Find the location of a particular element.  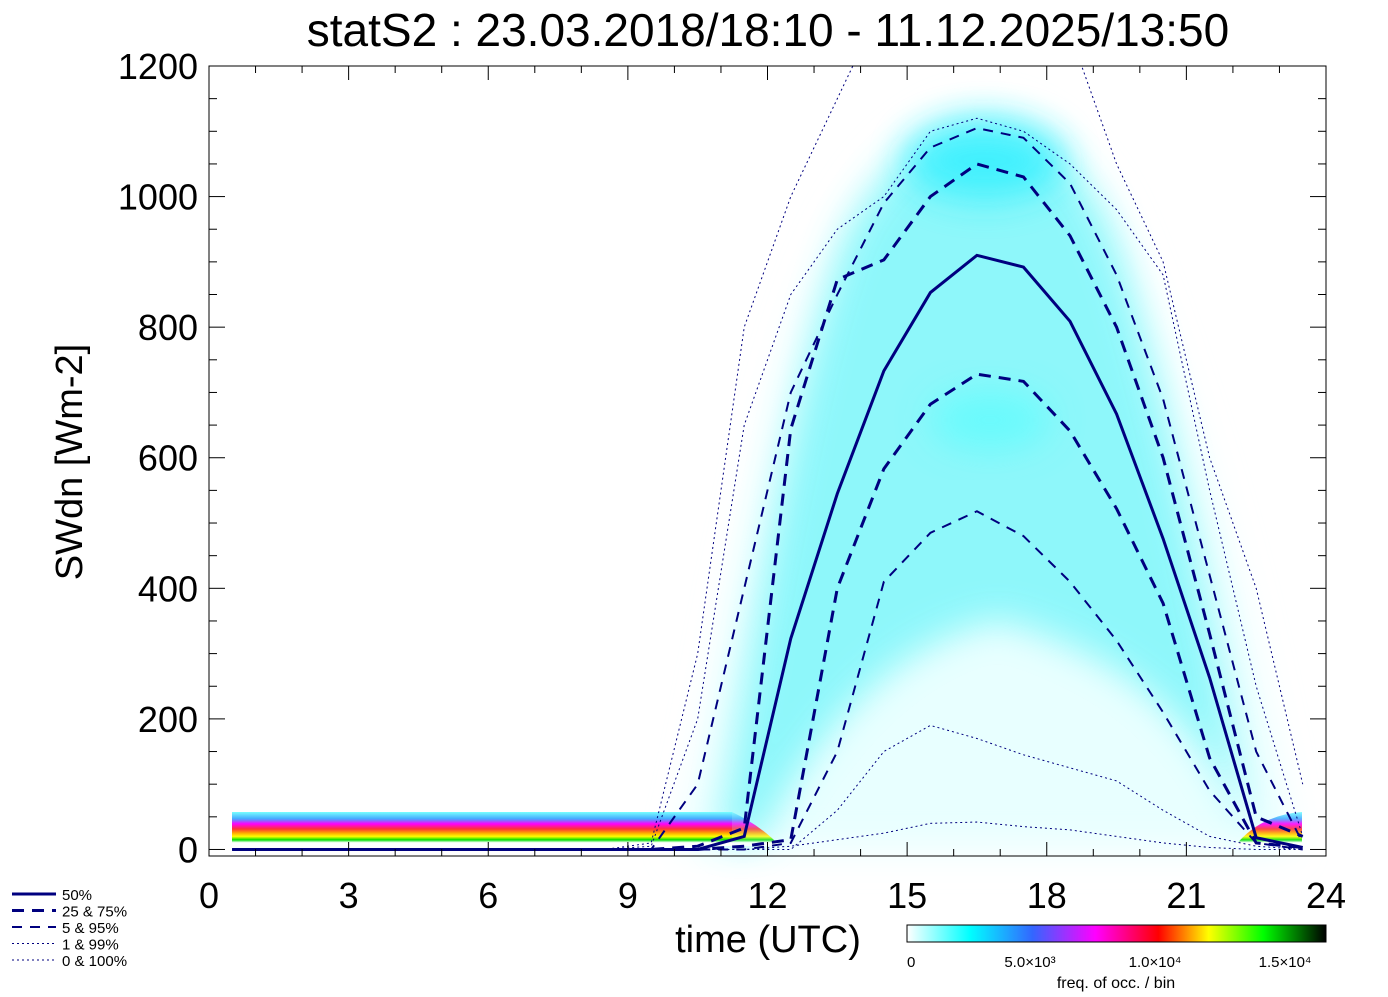

colorbar-label: freq. of occ. / bin is located at coordinates (1116, 983).